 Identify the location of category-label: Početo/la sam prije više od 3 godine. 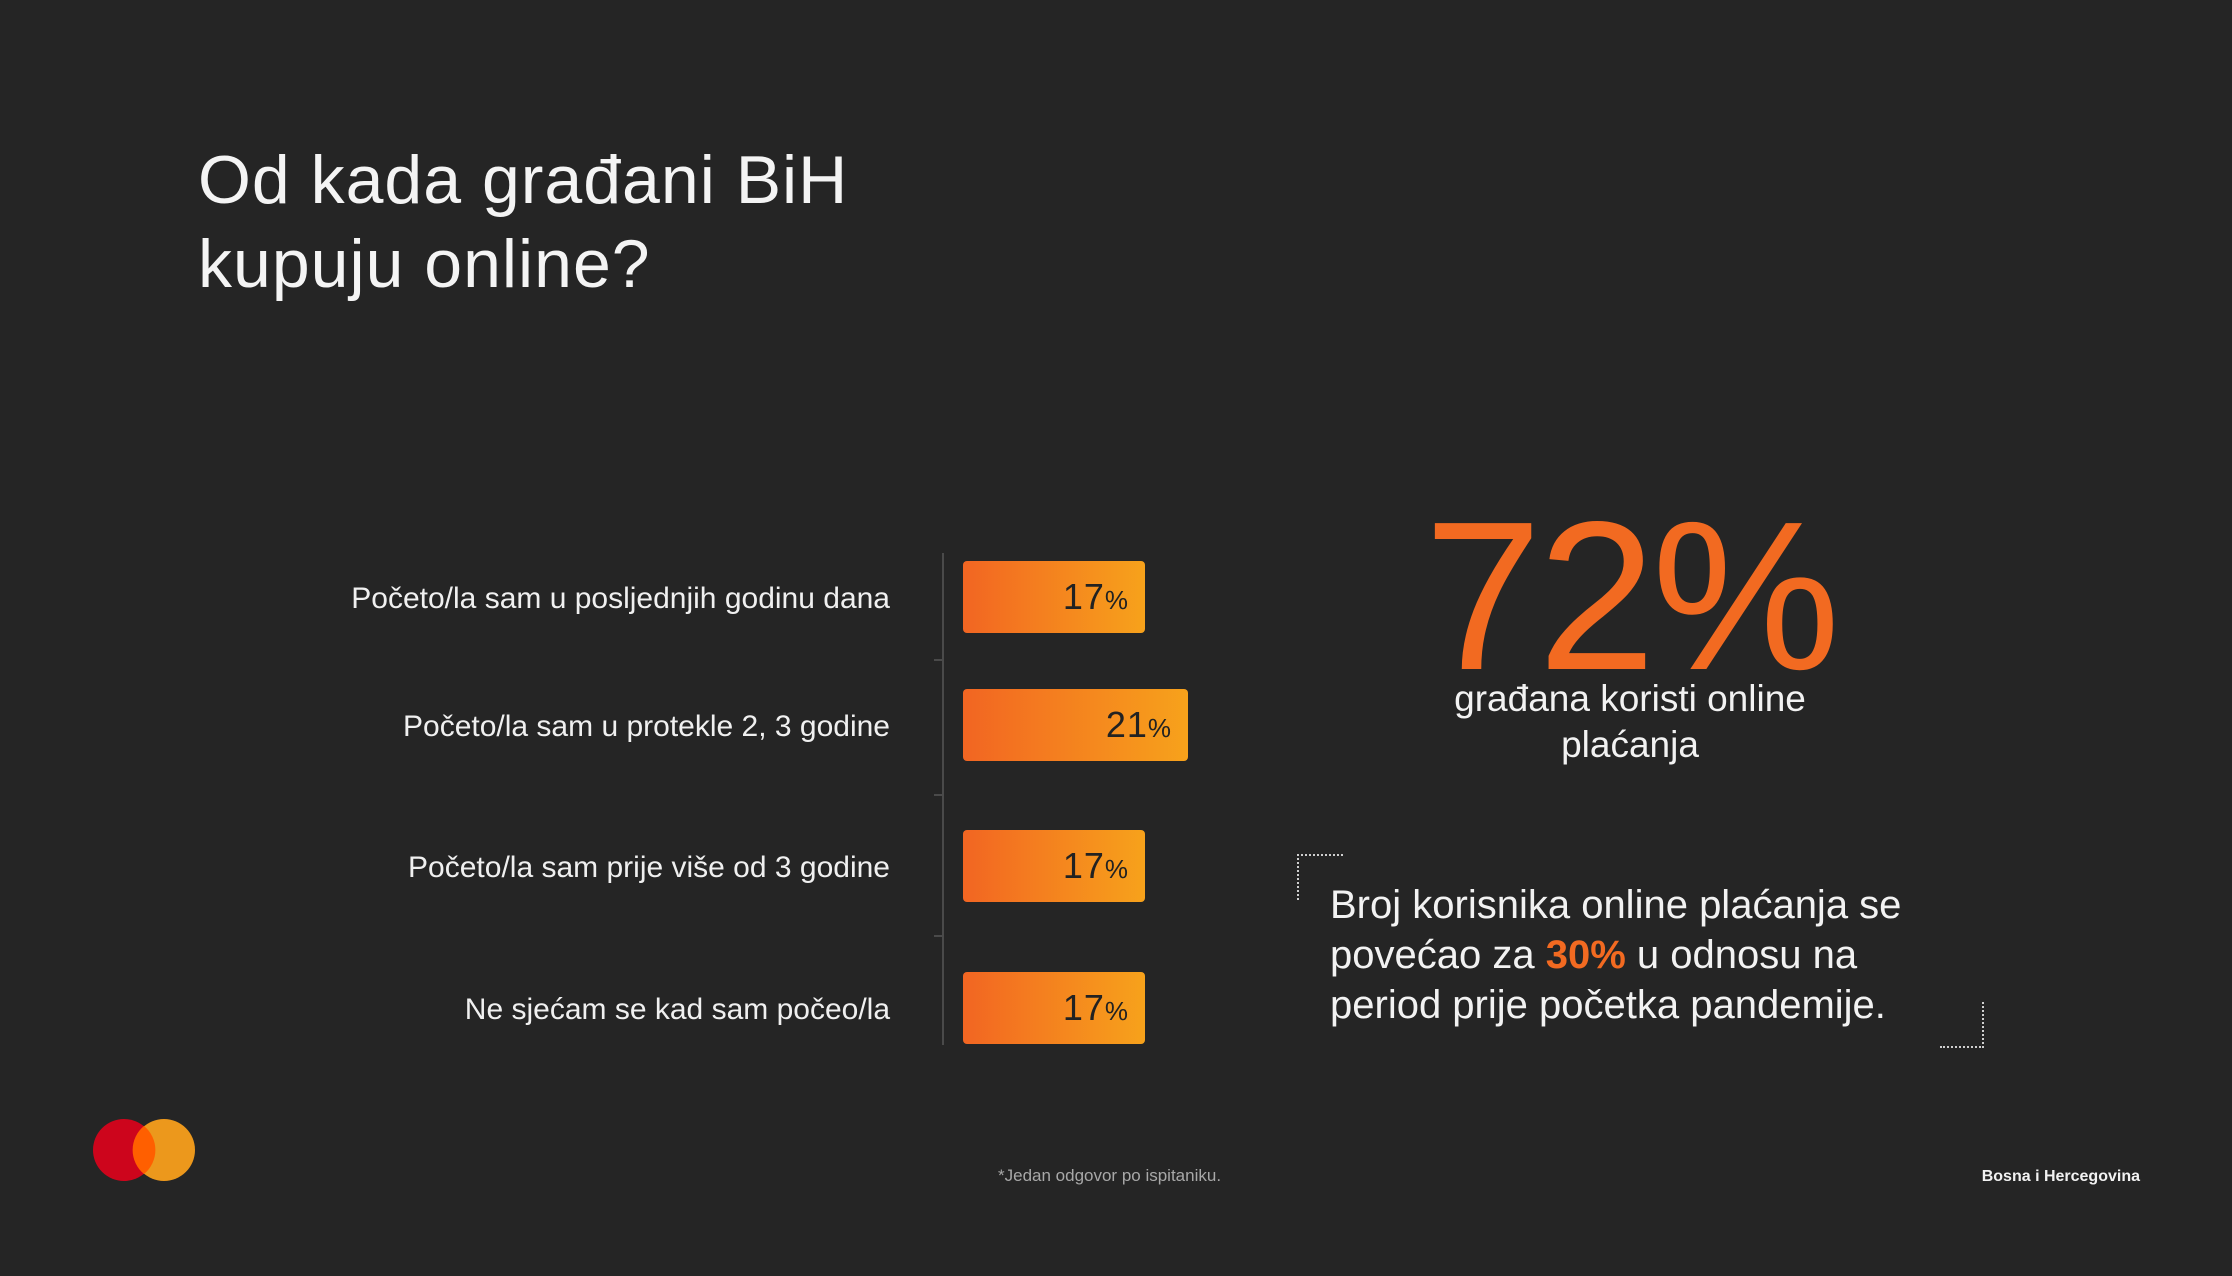
(649, 867).